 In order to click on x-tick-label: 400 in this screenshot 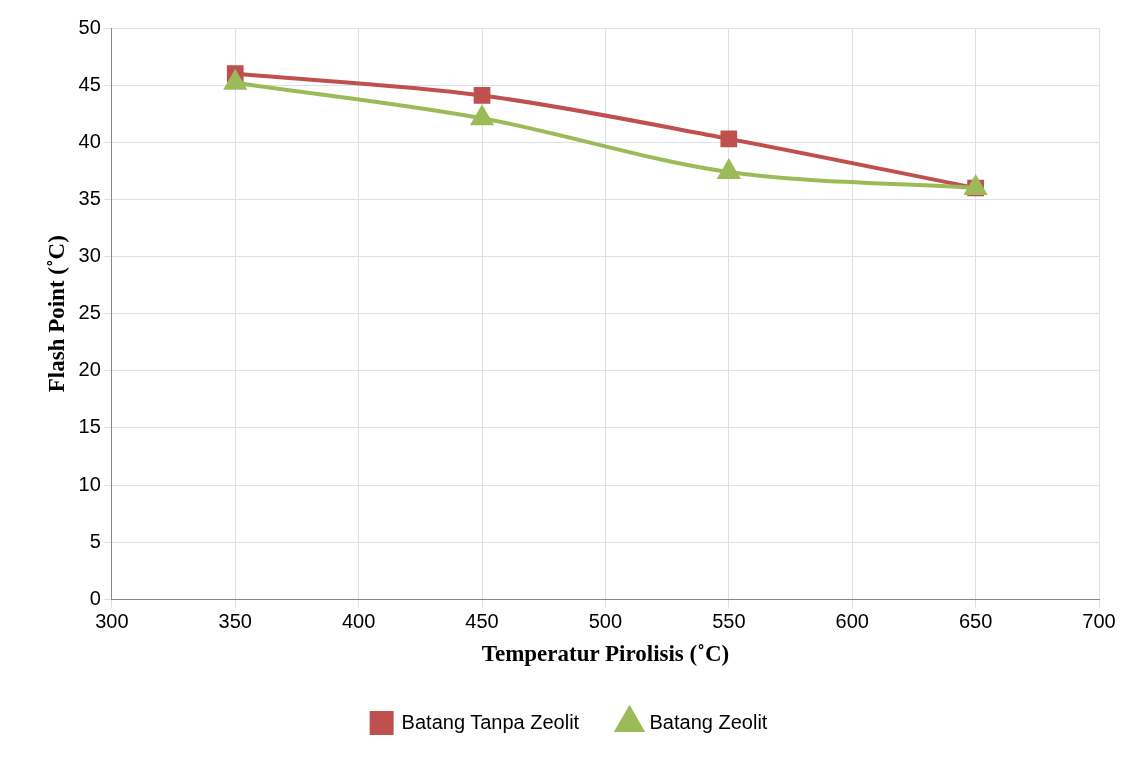, I will do `click(358, 620)`.